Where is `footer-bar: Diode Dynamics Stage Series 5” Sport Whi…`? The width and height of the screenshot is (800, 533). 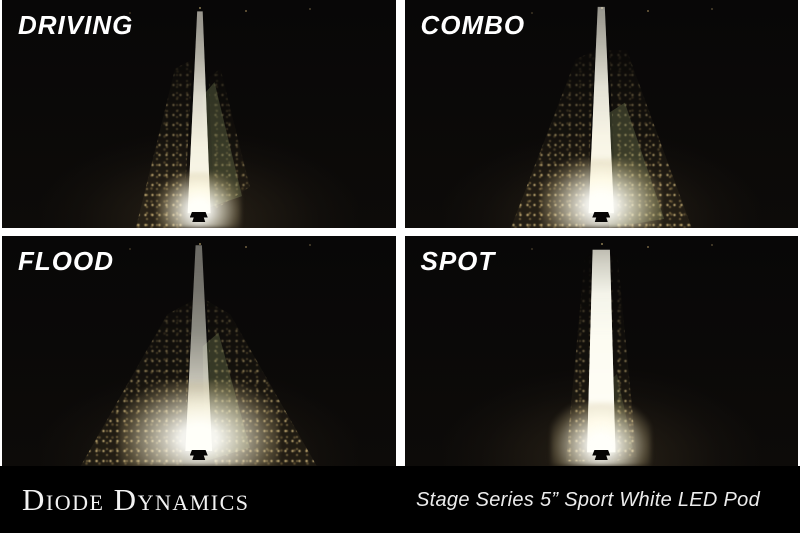
footer-bar: Diode Dynamics Stage Series 5” Sport Whi… is located at coordinates (400, 499).